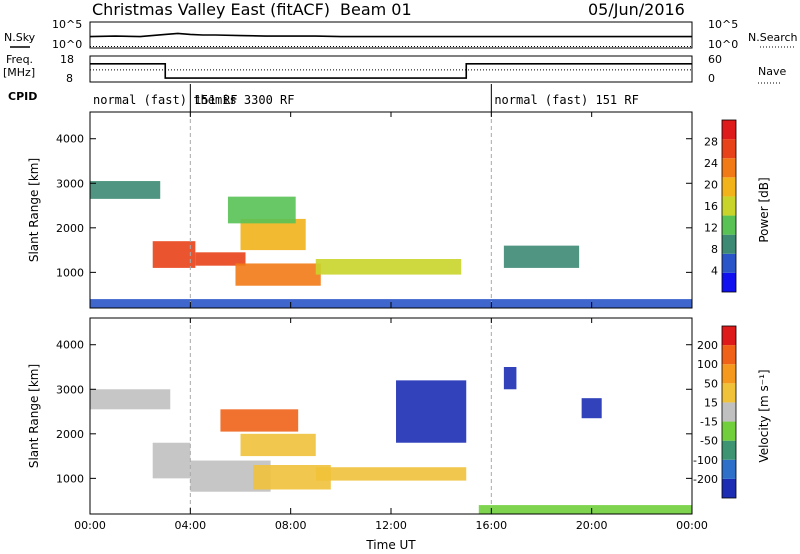 The image size is (800, 554). What do you see at coordinates (69, 78) in the screenshot?
I see `freq-bottom-tick: 8` at bounding box center [69, 78].